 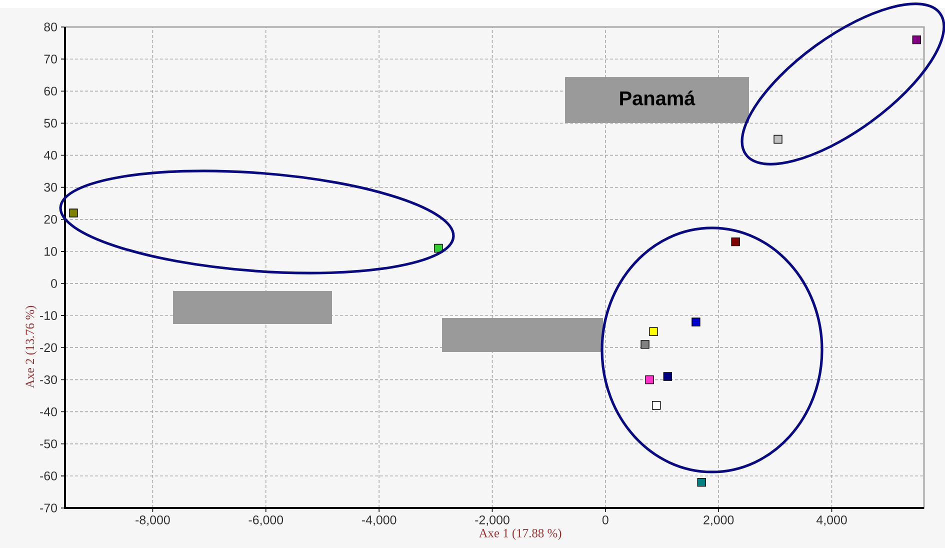 What do you see at coordinates (48, 315) in the screenshot?
I see `y-tick-label: -10` at bounding box center [48, 315].